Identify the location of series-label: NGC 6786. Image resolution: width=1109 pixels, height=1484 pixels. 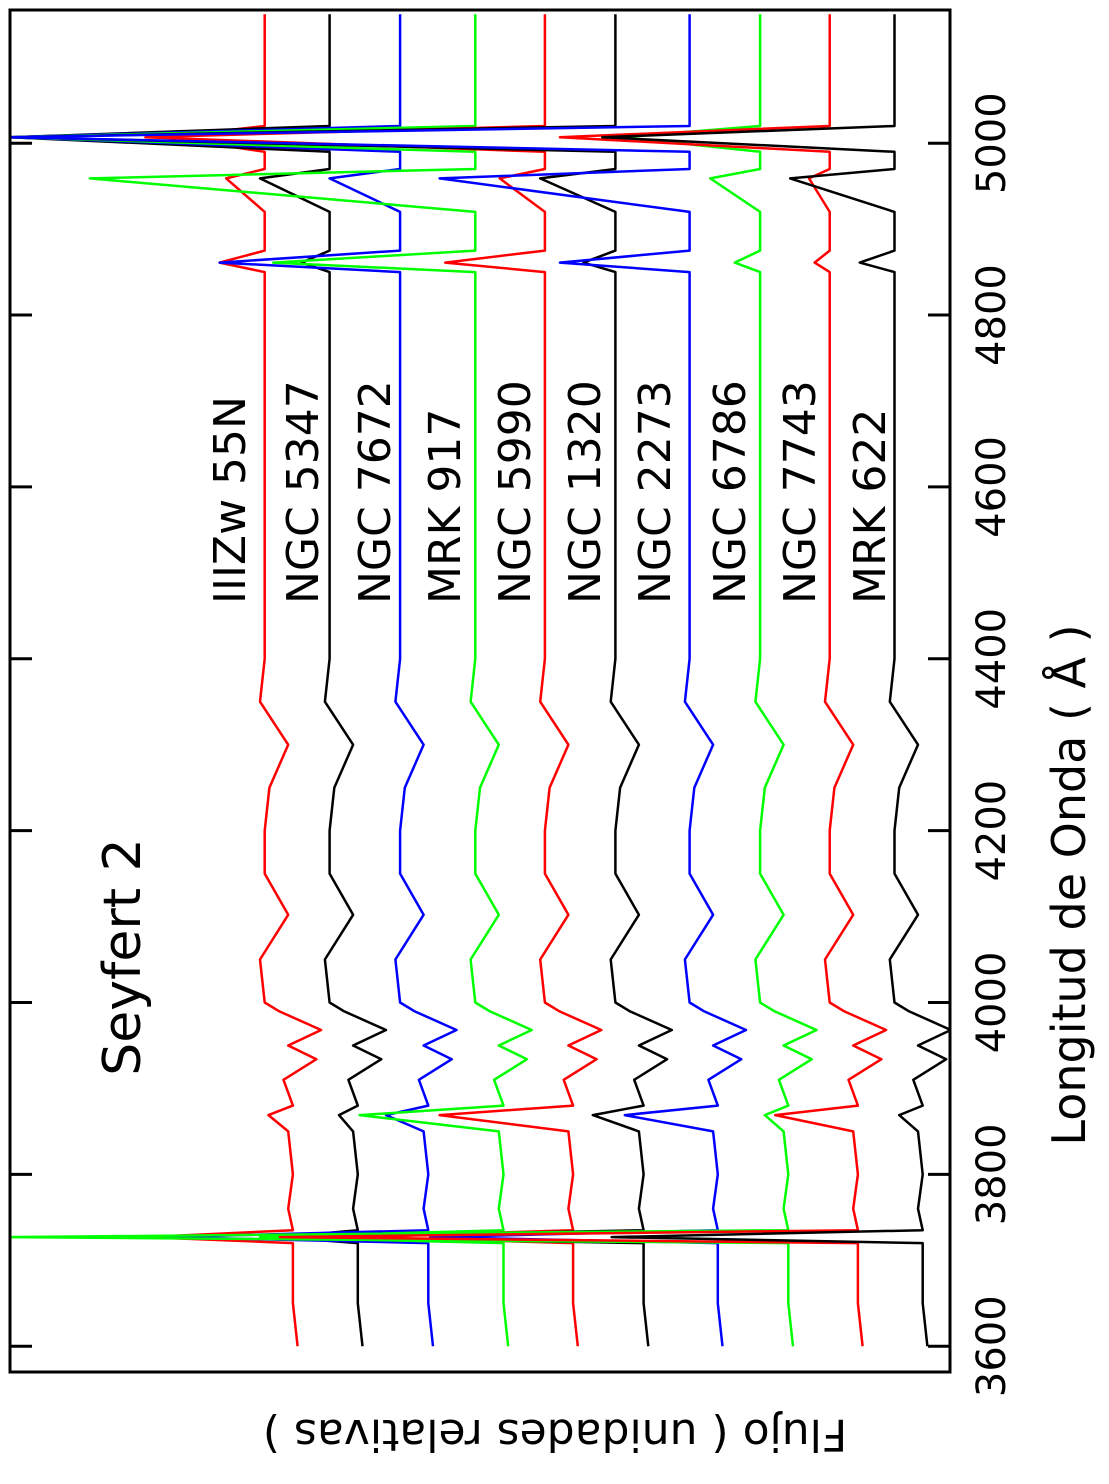
(730, 492).